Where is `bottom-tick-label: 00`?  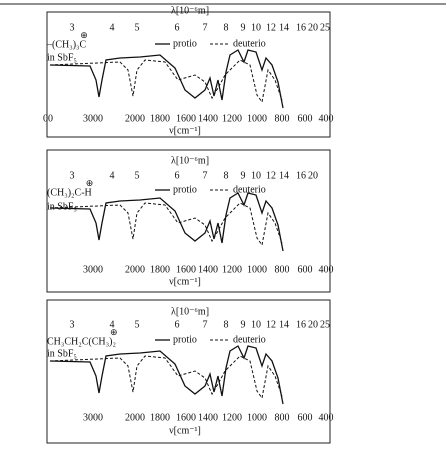 bottom-tick-label: 00 is located at coordinates (48, 118).